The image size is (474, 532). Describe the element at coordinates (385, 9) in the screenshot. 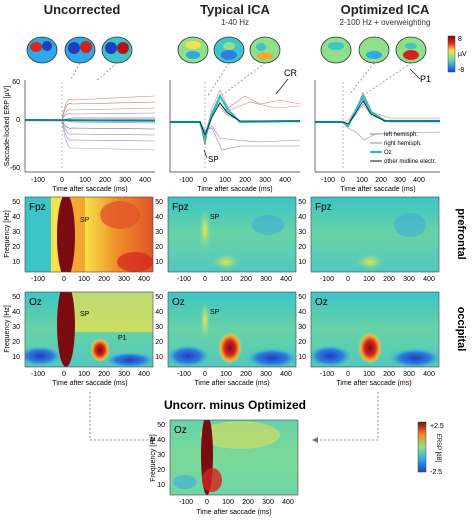

I see `col-title-optimized-ica: Optimized ICA` at that location.